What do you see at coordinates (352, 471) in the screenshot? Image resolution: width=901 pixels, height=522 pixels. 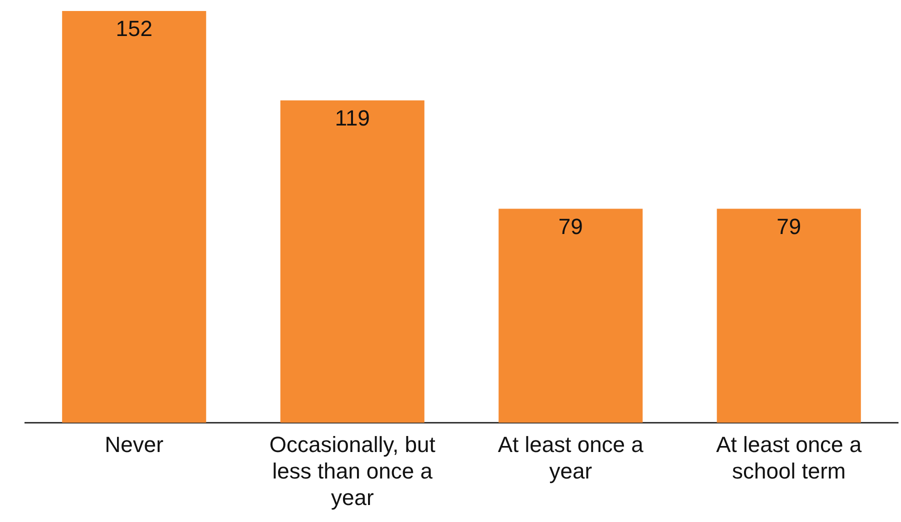 I see `x-tick-label: Occasionally, but less than once a year` at bounding box center [352, 471].